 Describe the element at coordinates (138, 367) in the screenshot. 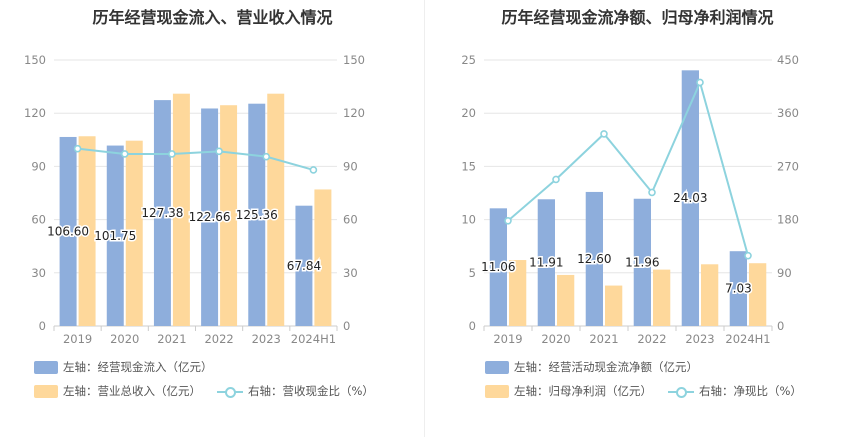

I see `legend-label: 左轴：经营现金流入（亿元）` at that location.